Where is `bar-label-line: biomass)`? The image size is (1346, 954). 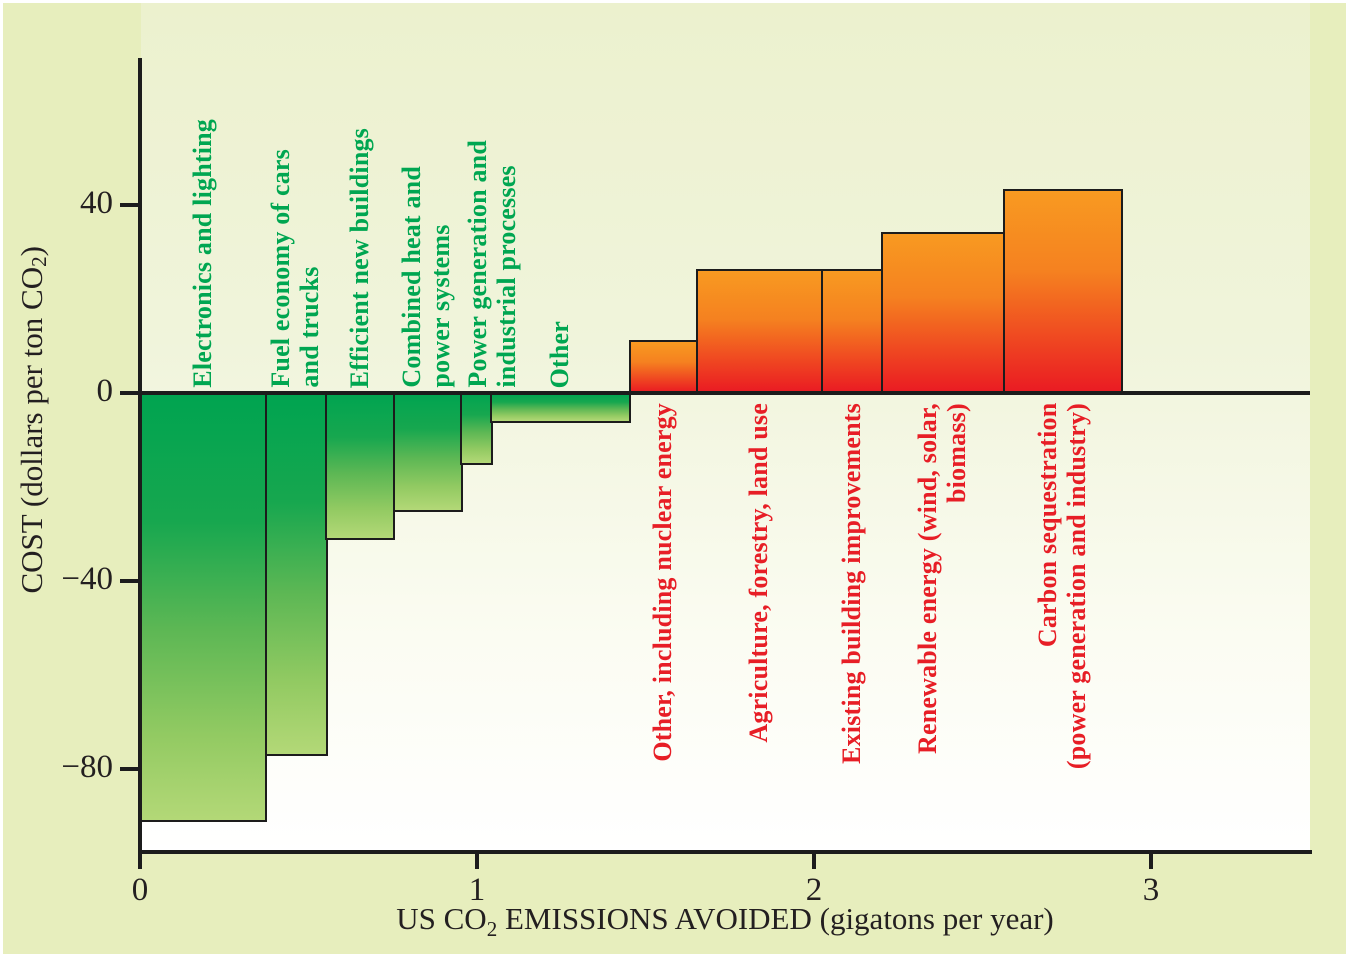
bar-label-line: biomass) is located at coordinates (957, 453).